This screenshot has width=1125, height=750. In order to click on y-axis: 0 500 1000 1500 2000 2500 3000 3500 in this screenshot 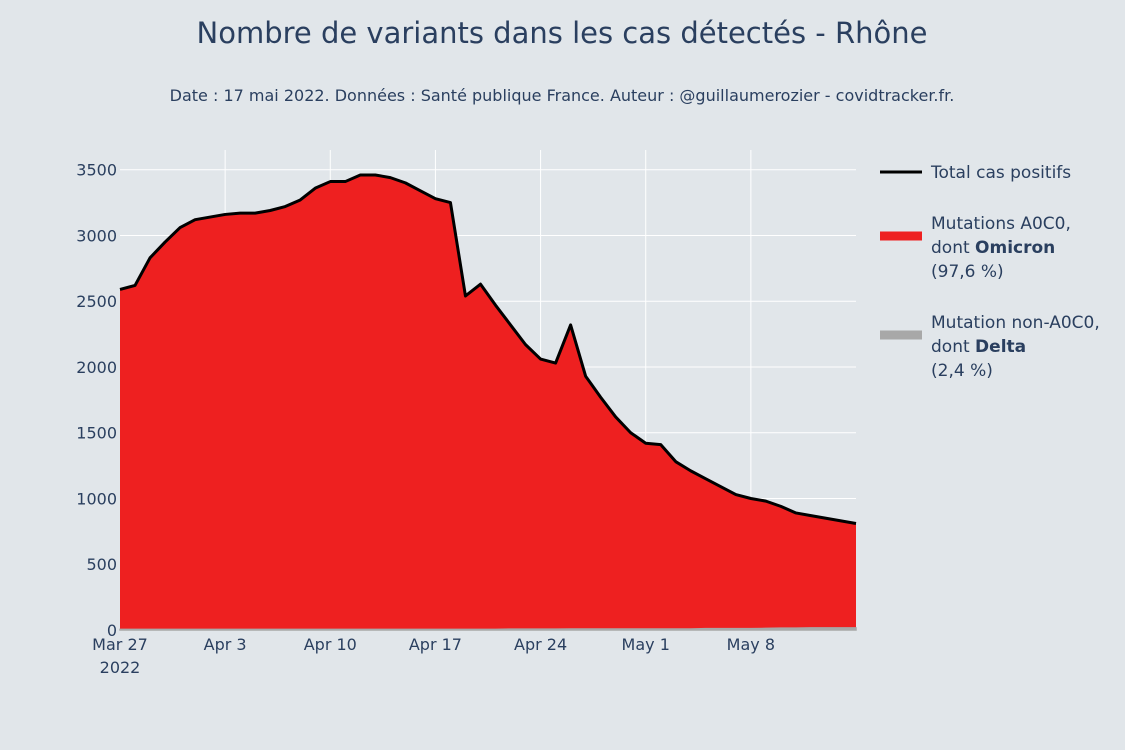, I will do `click(96, 400)`.